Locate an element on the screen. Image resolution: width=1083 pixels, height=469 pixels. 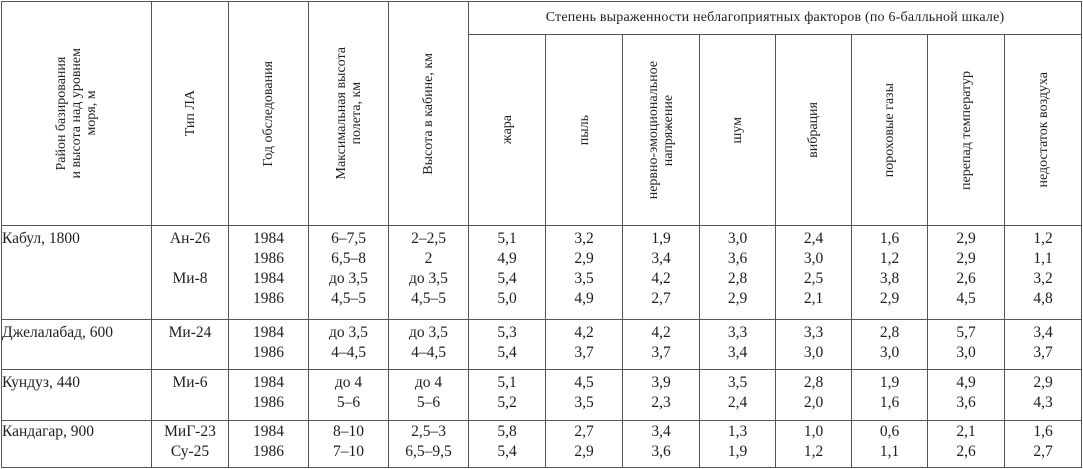
factor-cell: 1,0 1,2 is located at coordinates (813, 444).